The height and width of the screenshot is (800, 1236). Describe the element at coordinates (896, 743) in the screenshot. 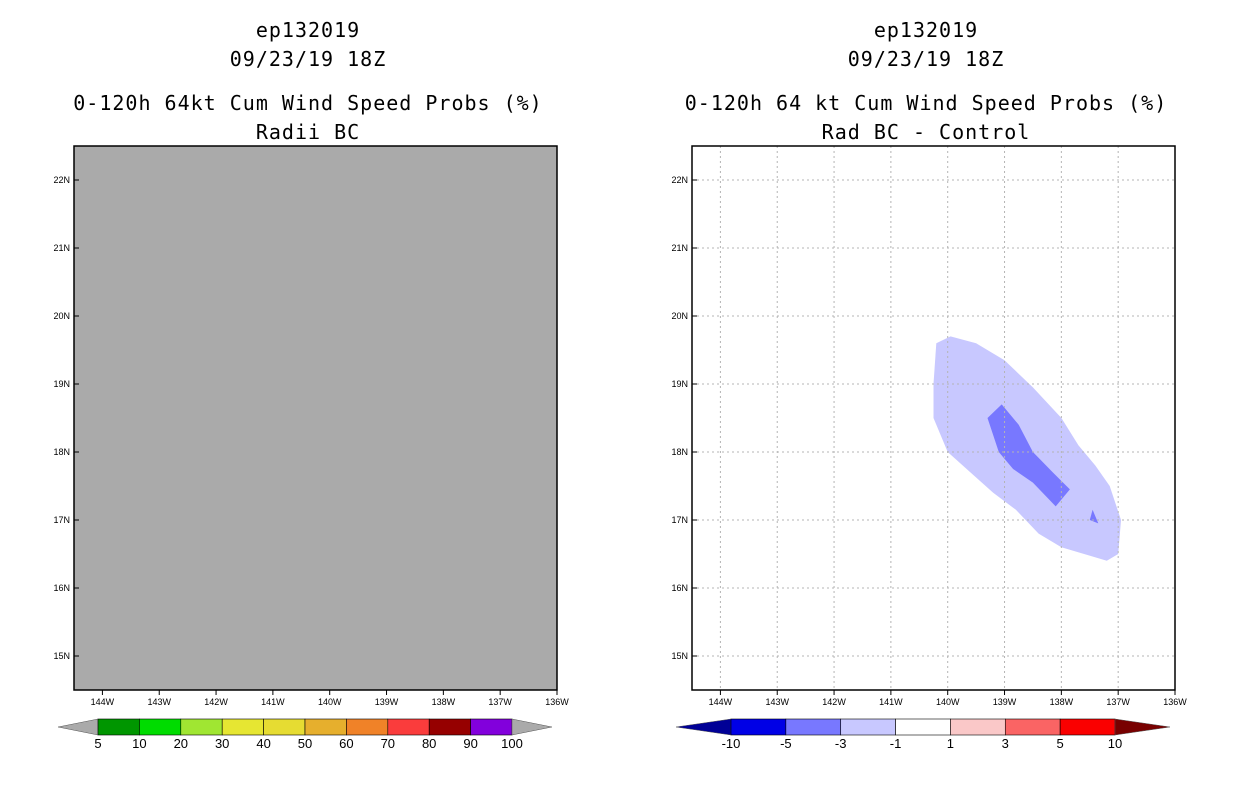

I see `colorbar-label: -1` at that location.